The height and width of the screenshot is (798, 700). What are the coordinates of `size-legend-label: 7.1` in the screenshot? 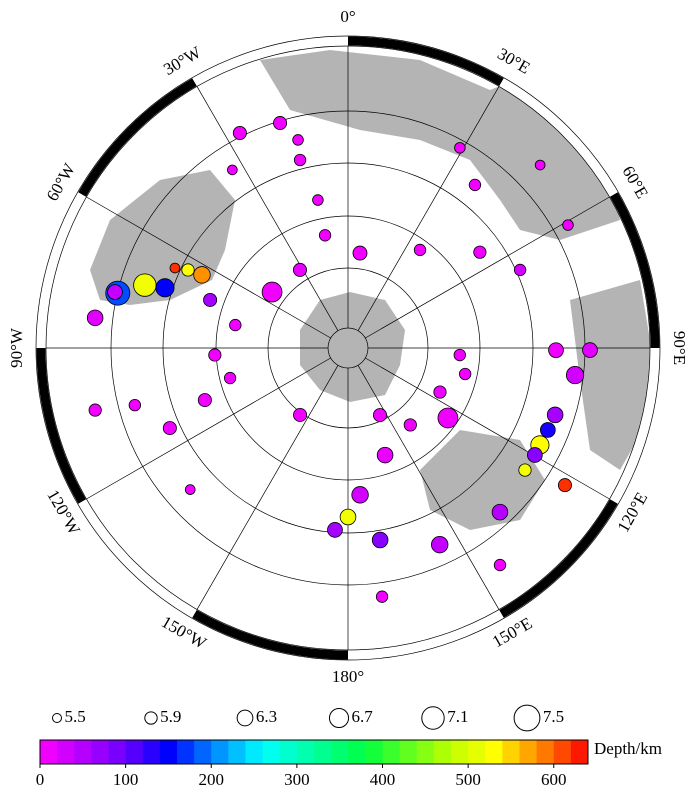 It's located at (457, 716).